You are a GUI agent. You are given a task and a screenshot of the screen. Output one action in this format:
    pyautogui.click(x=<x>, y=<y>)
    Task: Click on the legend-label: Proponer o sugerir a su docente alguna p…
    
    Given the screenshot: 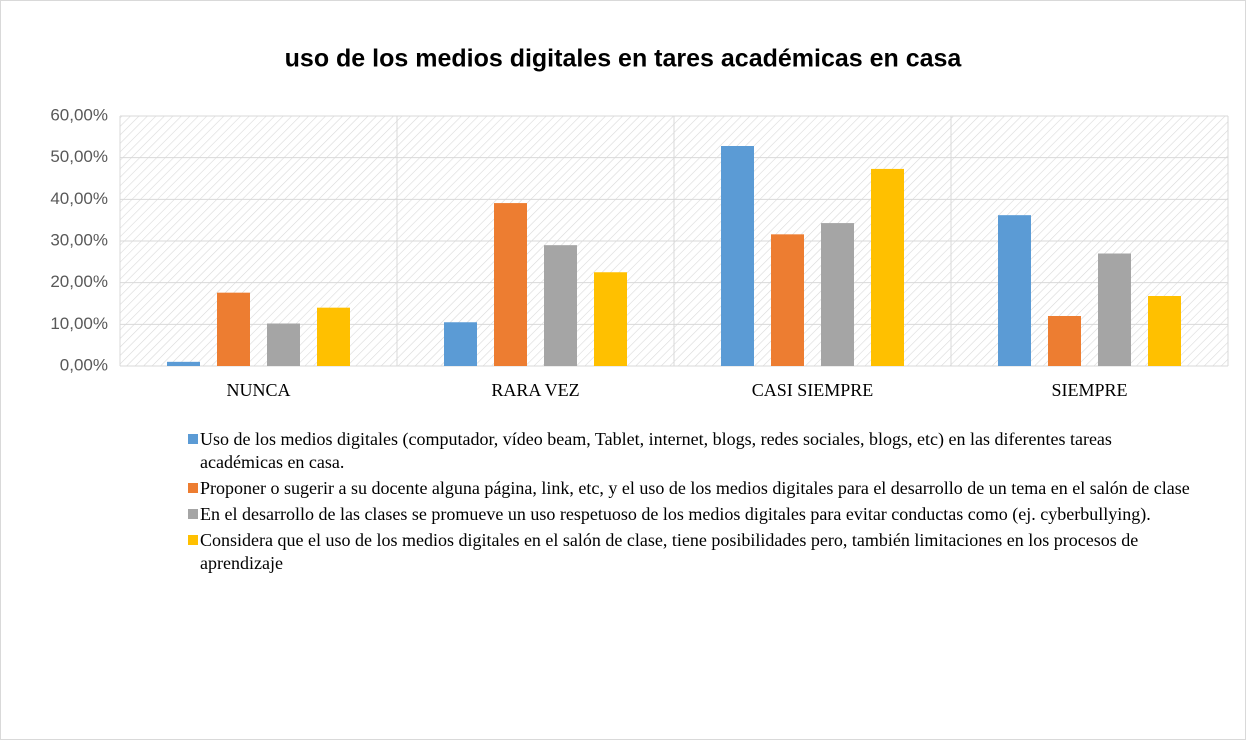 What is the action you would take?
    pyautogui.click(x=695, y=488)
    